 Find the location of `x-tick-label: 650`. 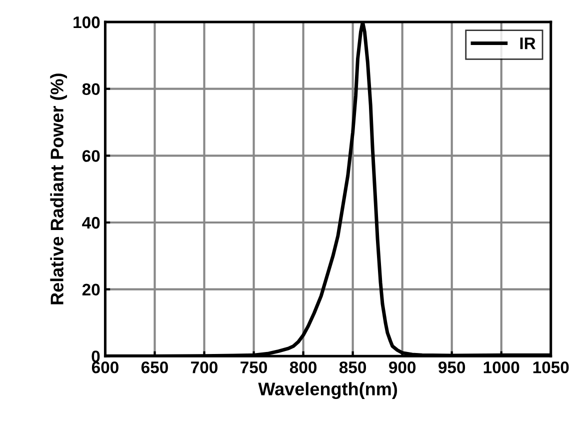

x-tick-label: 650 is located at coordinates (154, 367).